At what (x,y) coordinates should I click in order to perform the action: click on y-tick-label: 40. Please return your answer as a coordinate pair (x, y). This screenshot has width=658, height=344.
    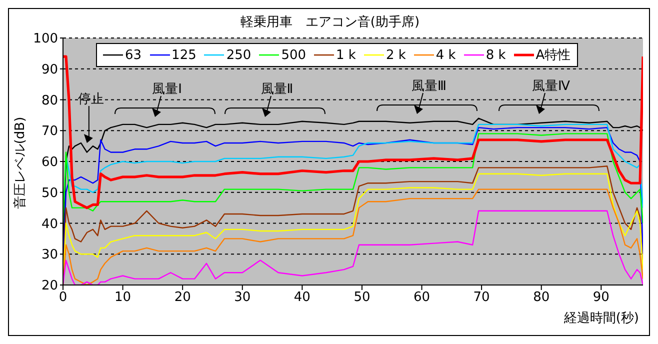
    Looking at the image, I should click on (49, 224).